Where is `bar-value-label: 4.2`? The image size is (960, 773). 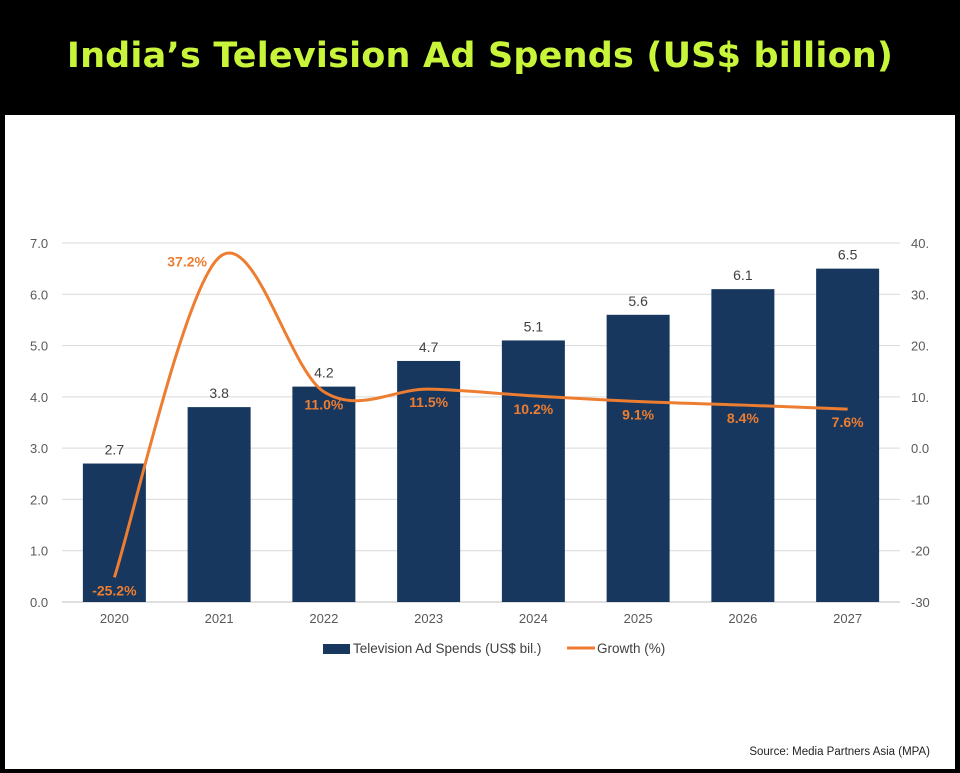 bar-value-label: 4.2 is located at coordinates (324, 373).